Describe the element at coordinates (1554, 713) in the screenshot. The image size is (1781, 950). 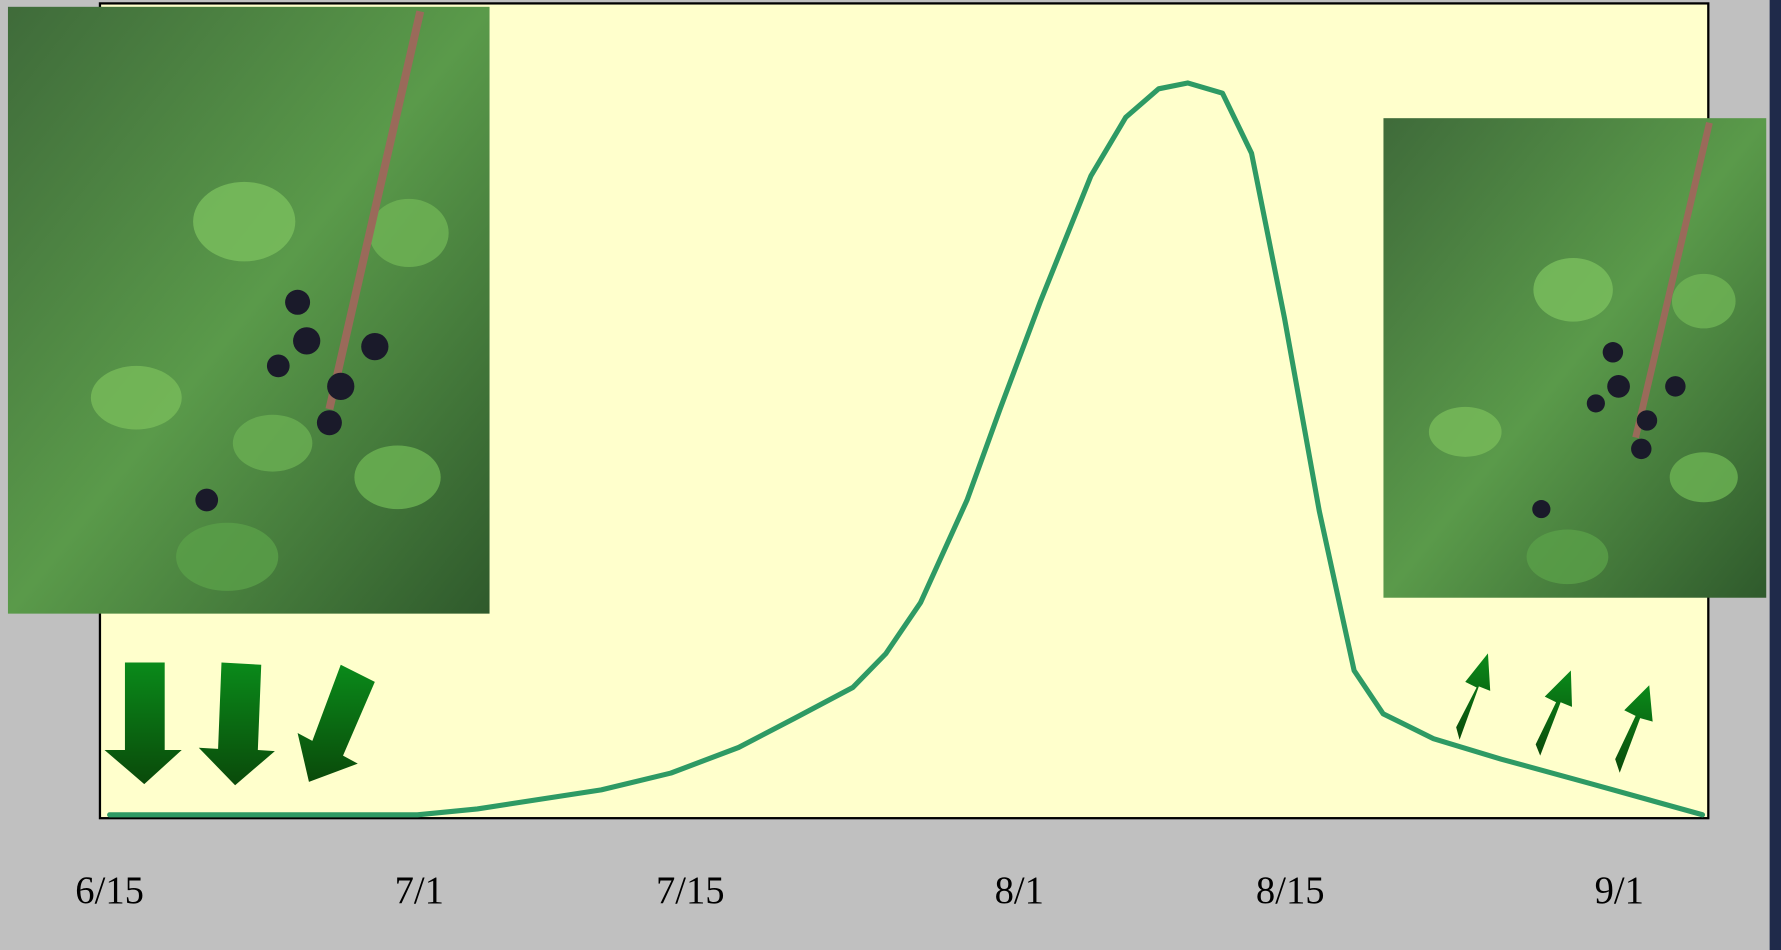
I see `arrows-up` at that location.